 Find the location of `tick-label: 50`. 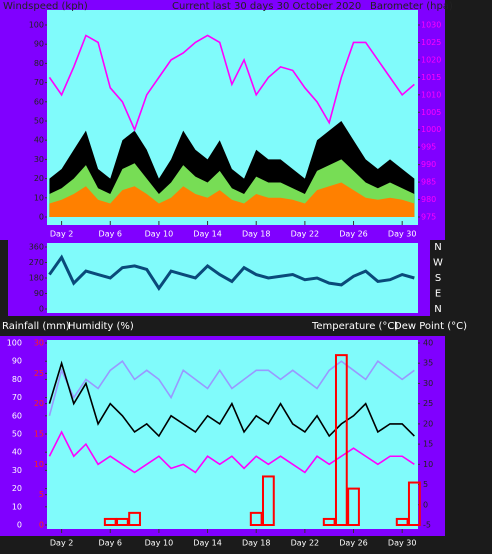

tick-label: 50 is located at coordinates (39, 121).